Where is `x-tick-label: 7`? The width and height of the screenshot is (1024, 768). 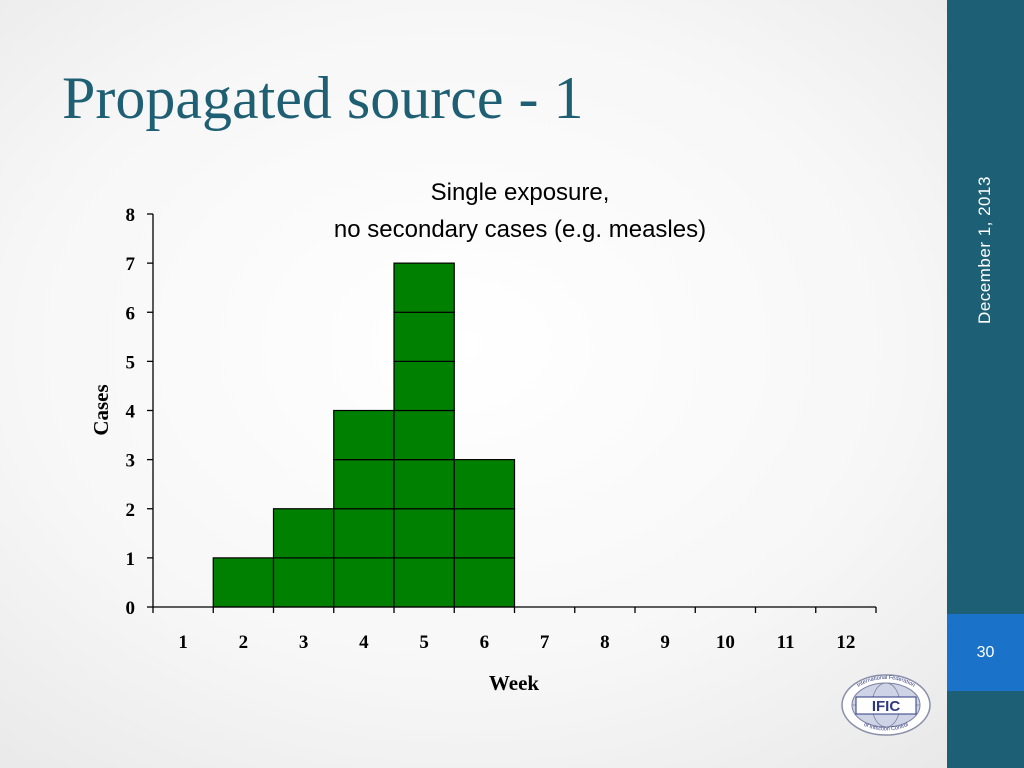
x-tick-label: 7 is located at coordinates (545, 642).